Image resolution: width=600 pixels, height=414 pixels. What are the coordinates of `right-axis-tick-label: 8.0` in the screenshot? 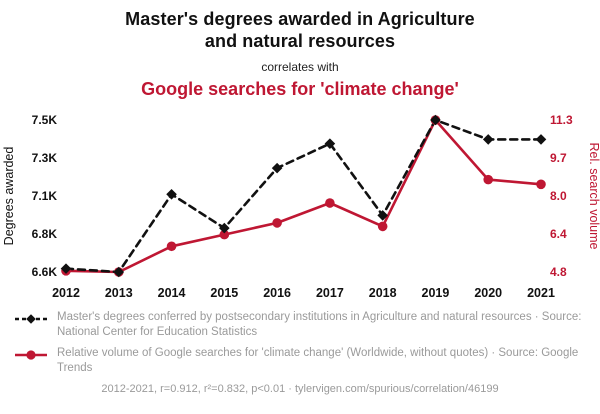 It's located at (558, 196).